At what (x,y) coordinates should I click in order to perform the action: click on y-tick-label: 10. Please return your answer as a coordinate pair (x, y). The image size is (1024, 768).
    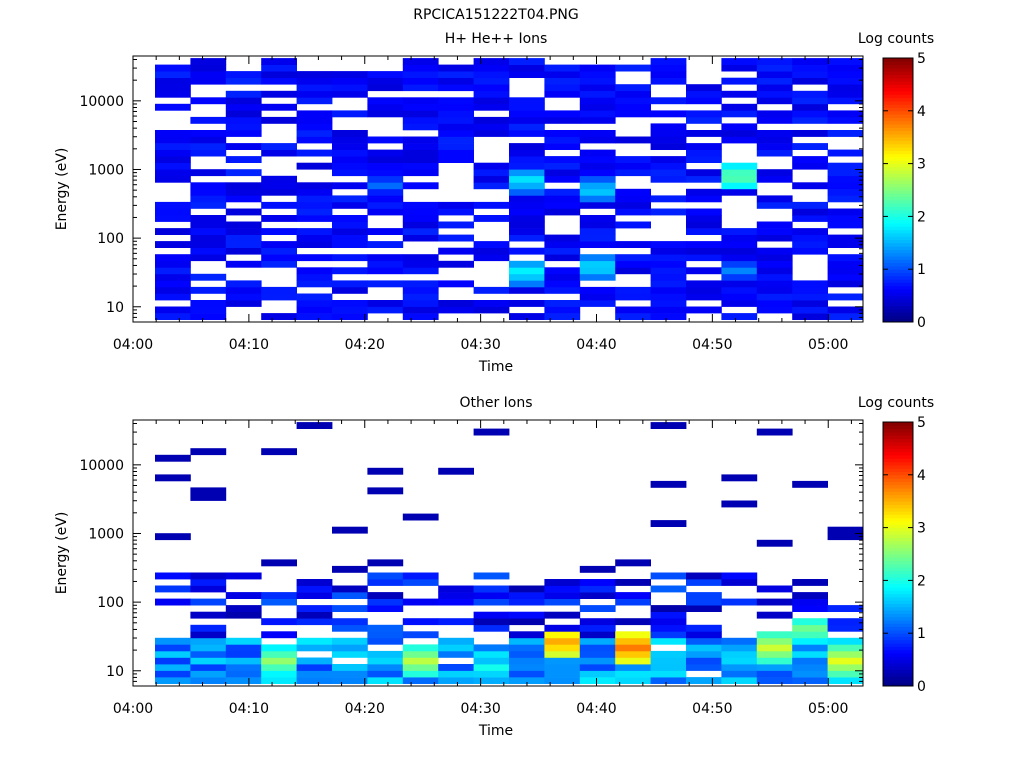
    Looking at the image, I should click on (115, 672).